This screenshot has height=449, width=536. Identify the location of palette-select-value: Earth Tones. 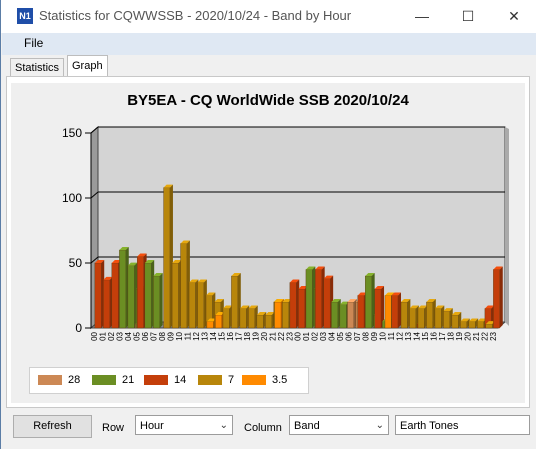
(429, 426).